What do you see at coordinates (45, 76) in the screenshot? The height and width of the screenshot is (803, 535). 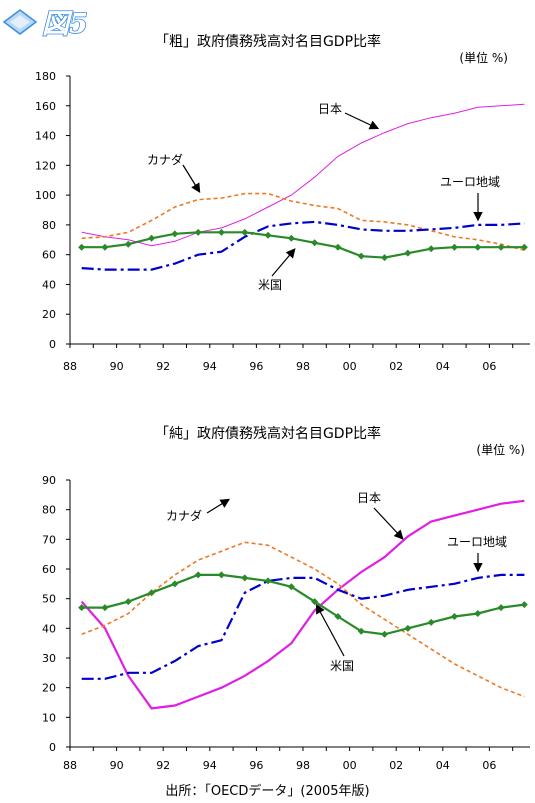 I see `y-tick-label: 180` at bounding box center [45, 76].